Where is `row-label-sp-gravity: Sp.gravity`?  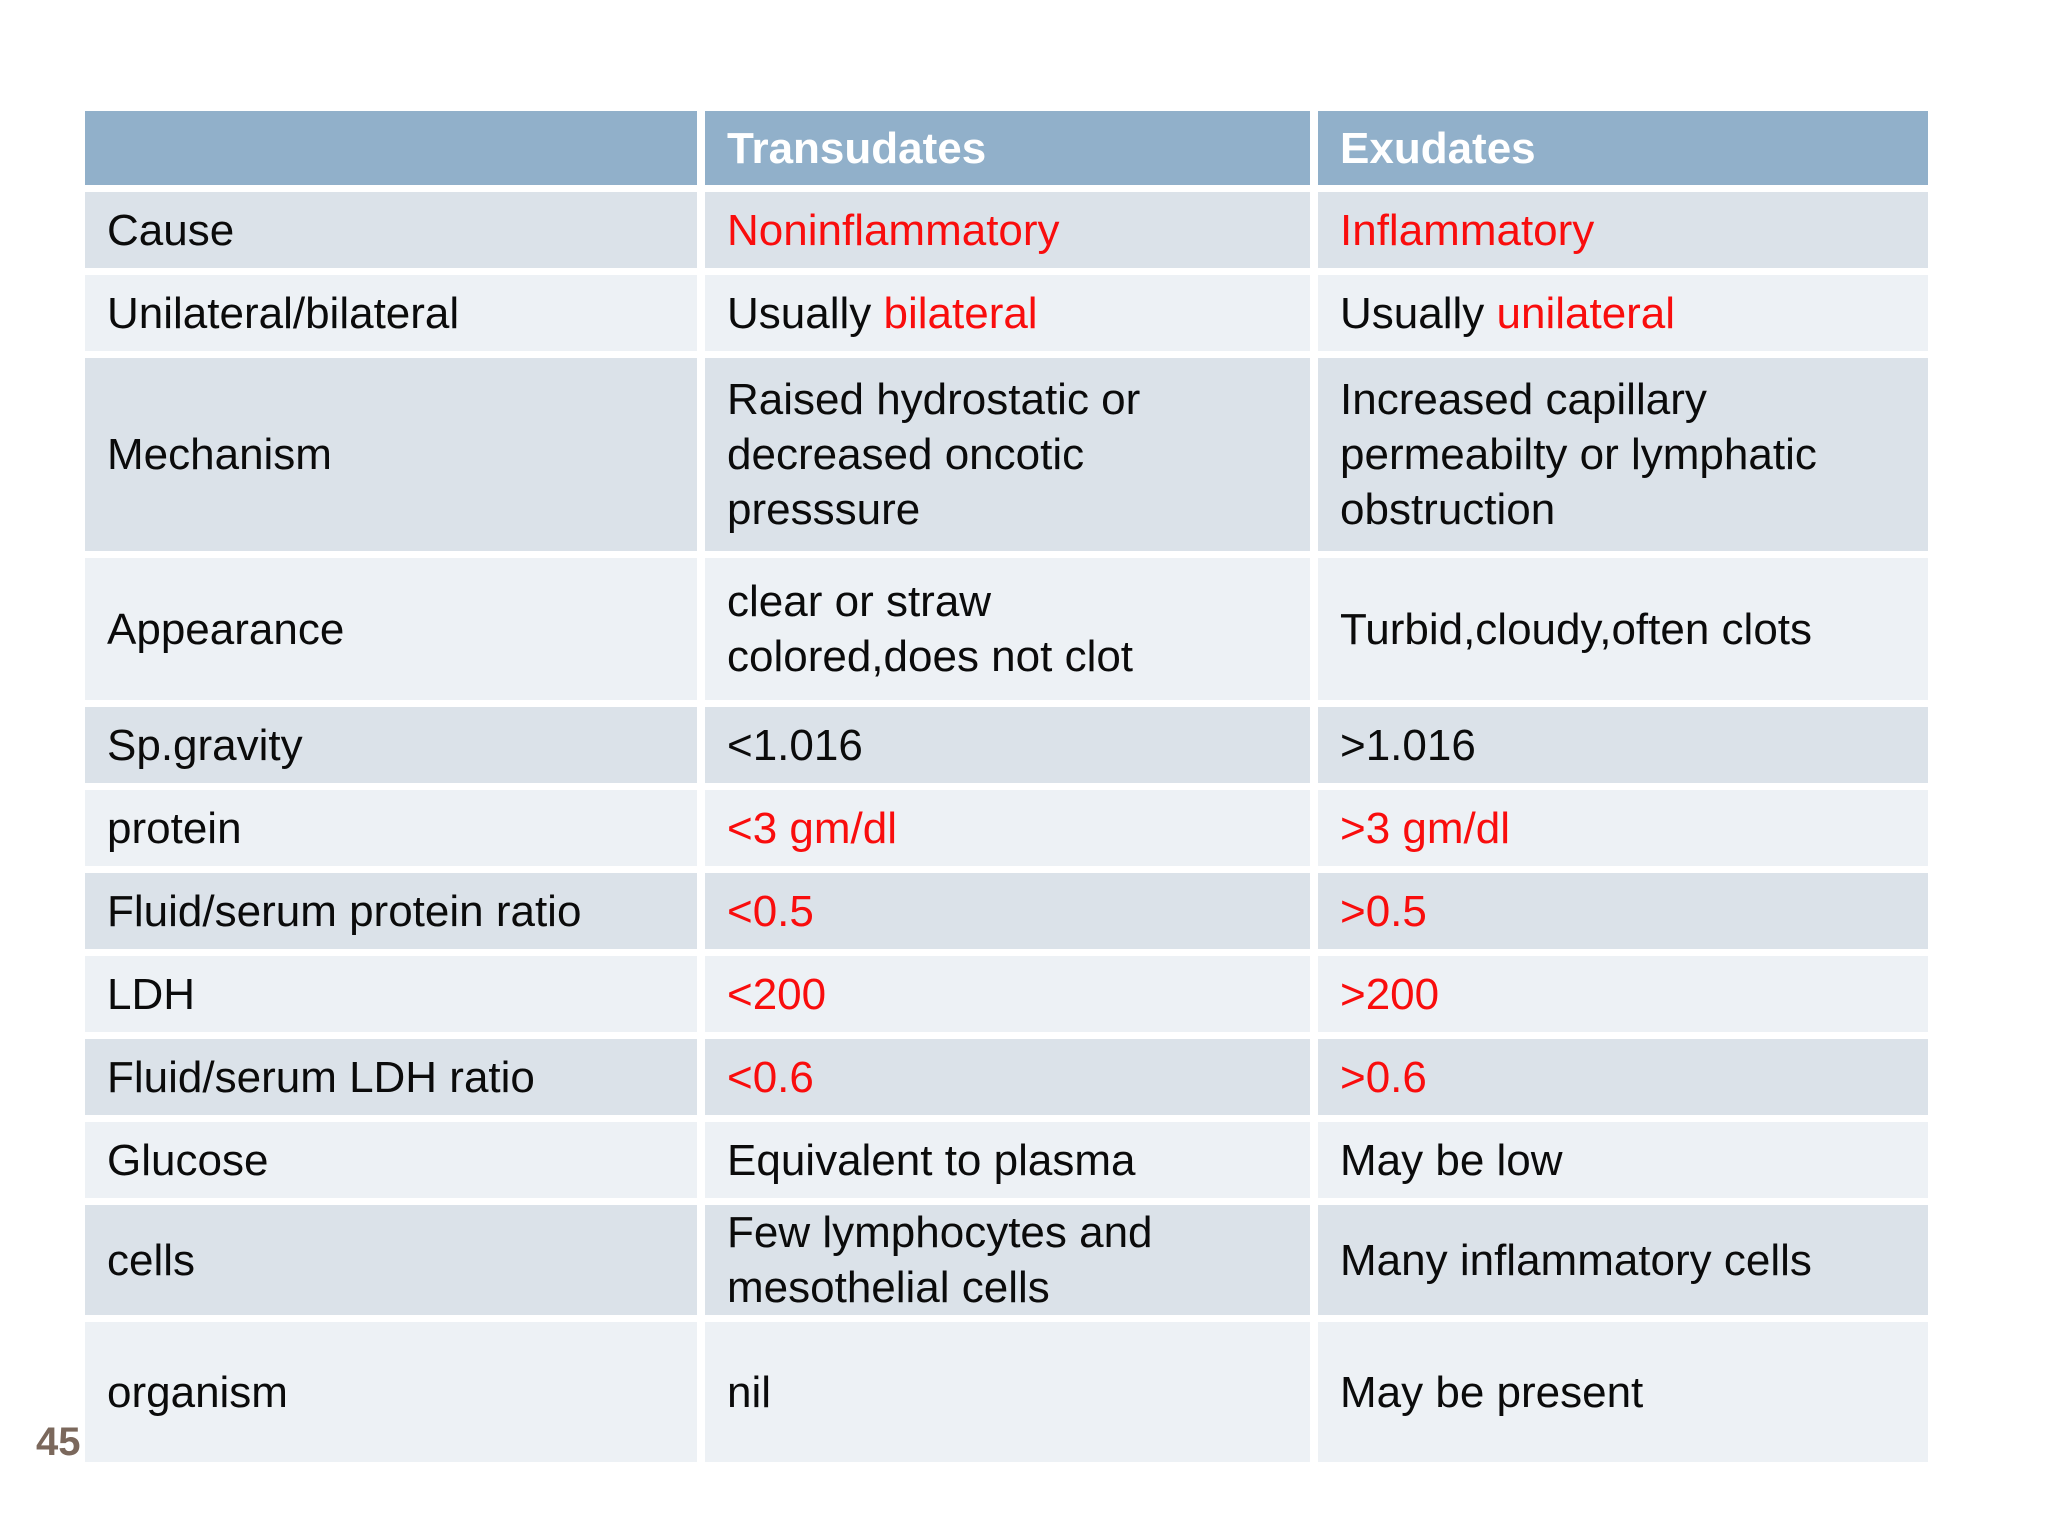 row-label-sp-gravity: Sp.gravity is located at coordinates (391, 745).